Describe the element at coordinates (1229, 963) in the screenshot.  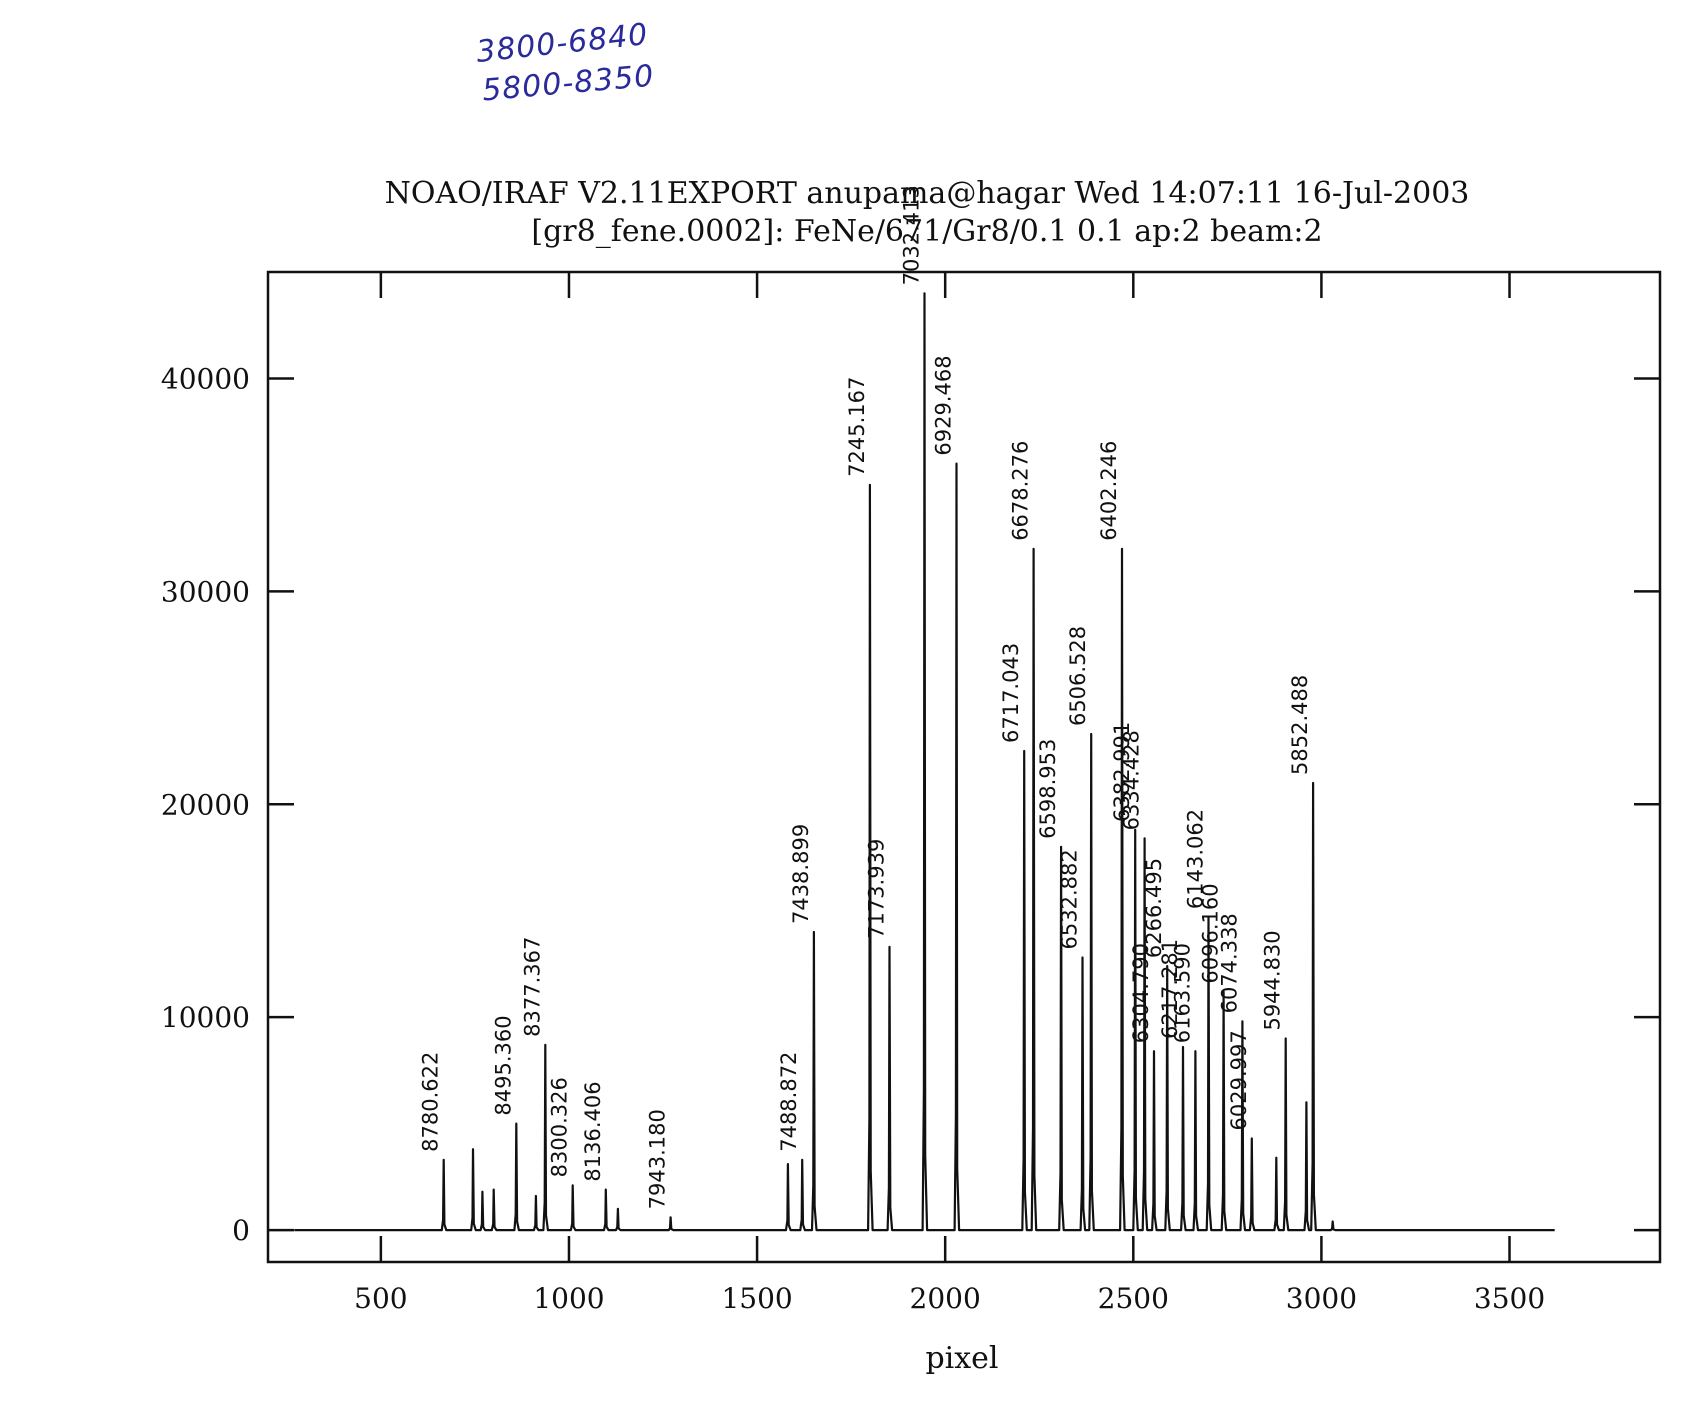
I see `peak-label: 6074.338` at that location.